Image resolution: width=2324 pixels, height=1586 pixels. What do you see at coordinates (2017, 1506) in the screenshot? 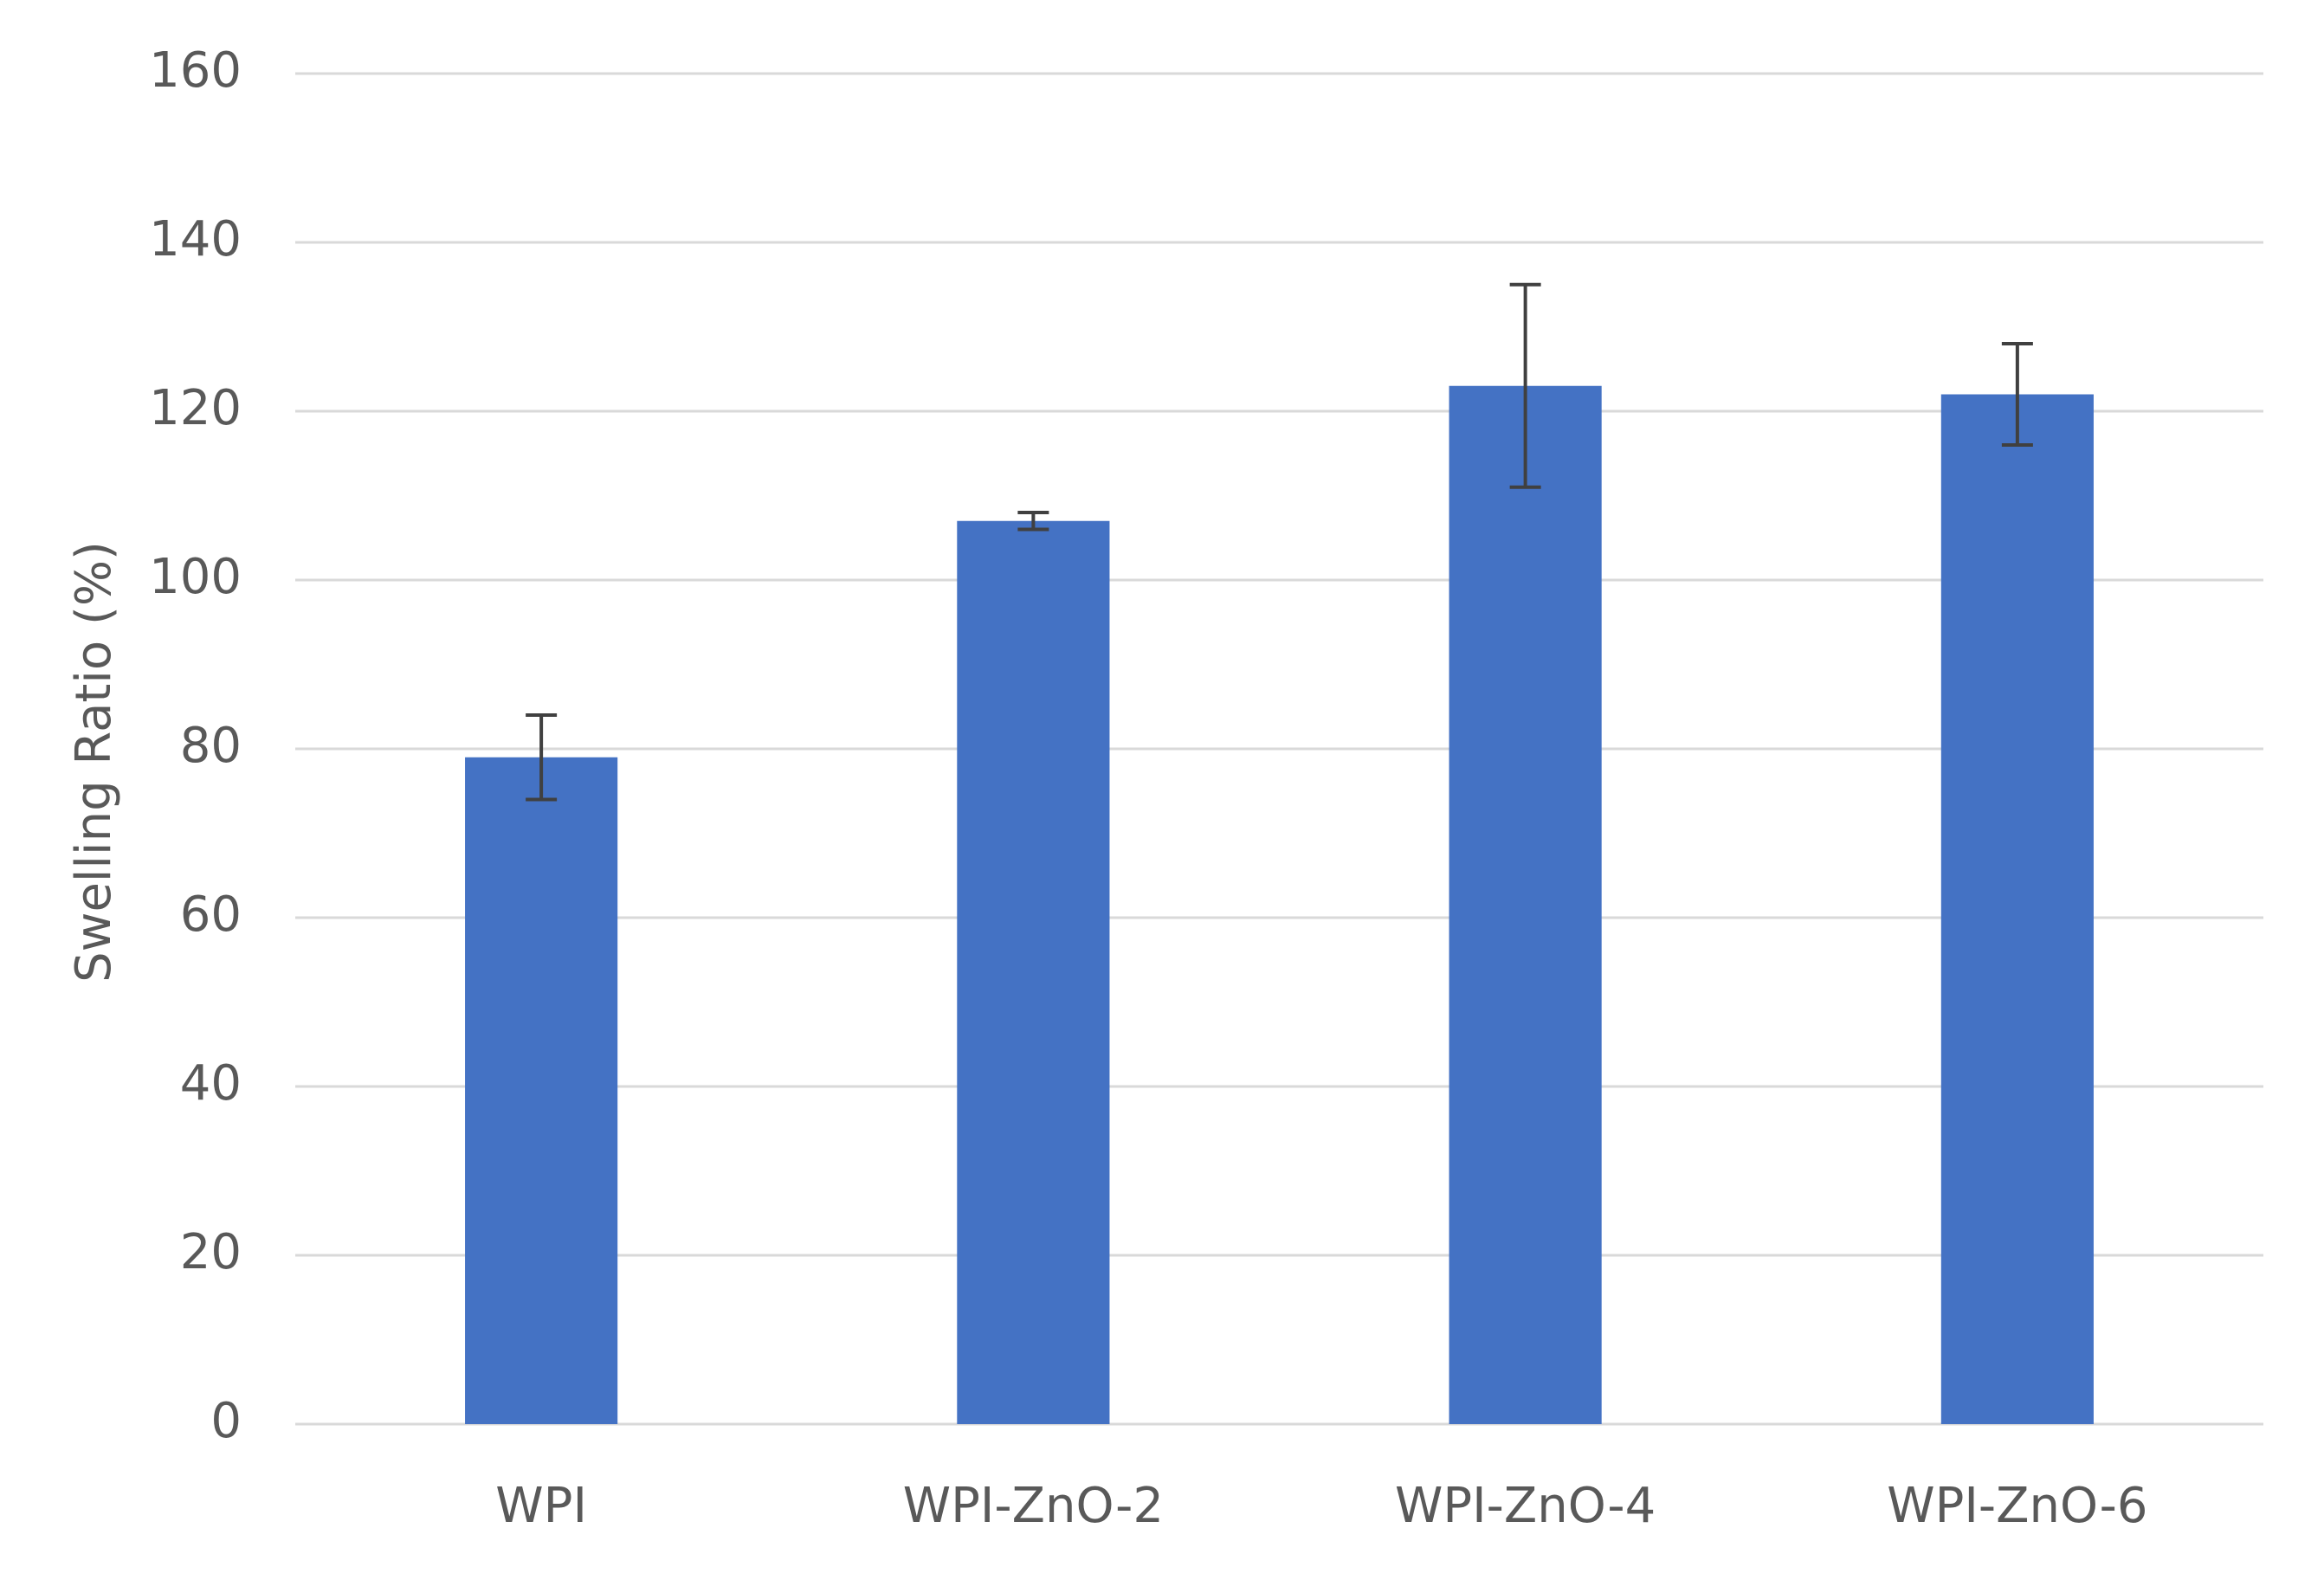
I see `x-tick-label: WPI-ZnO-6` at bounding box center [2017, 1506].